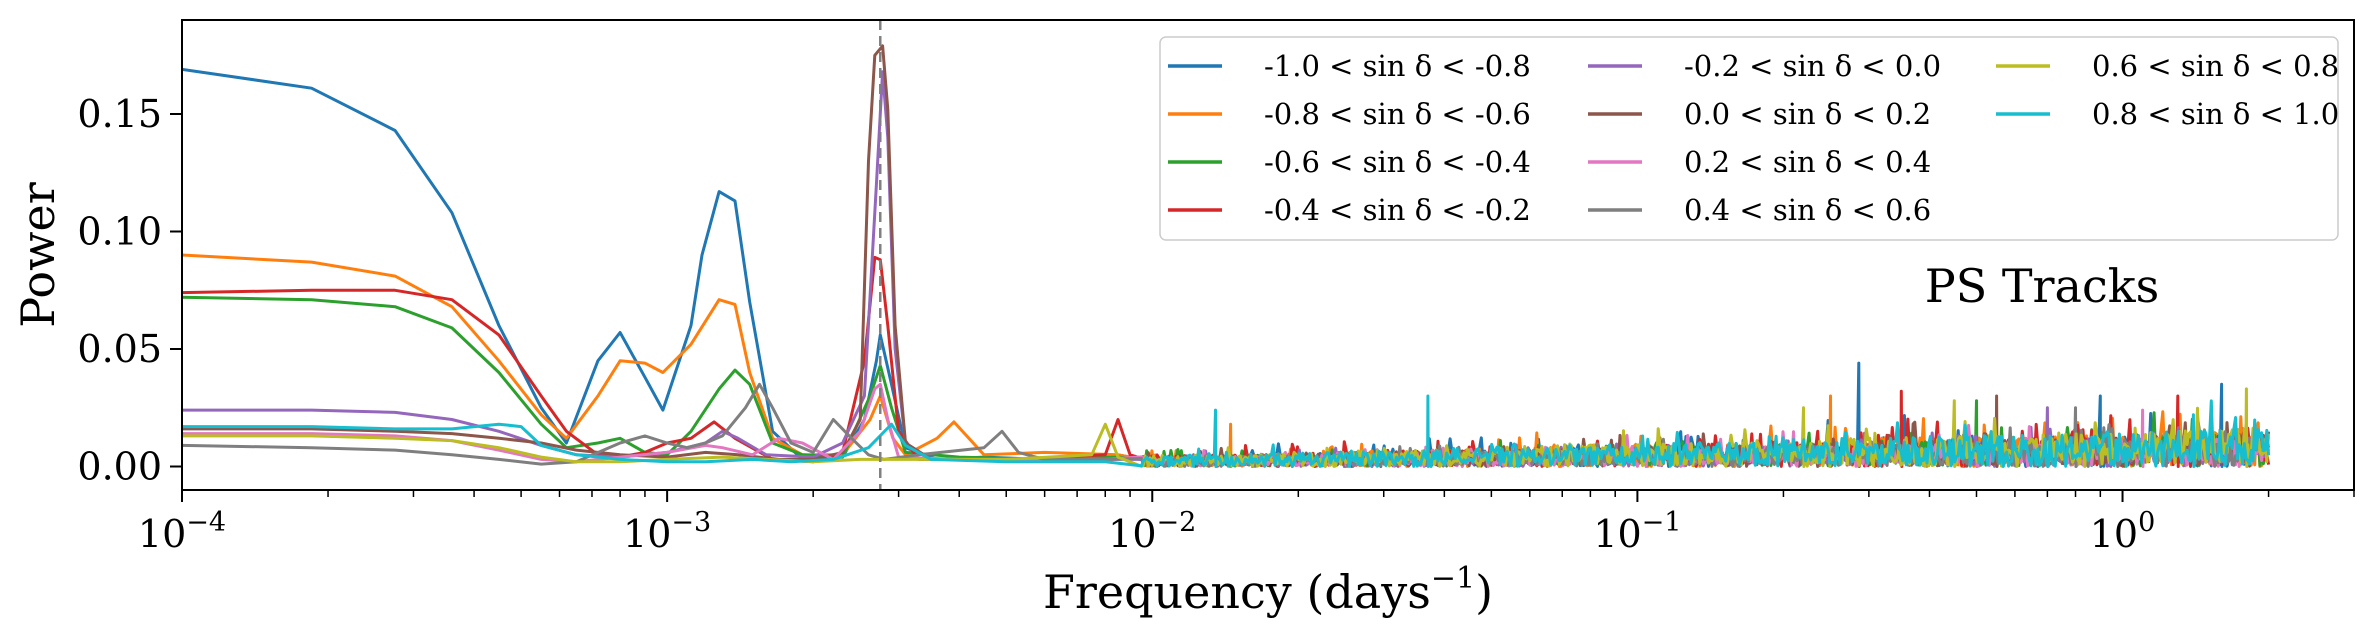 The image size is (2371, 641). I want to click on legend-label-9: 0.6 < sin δ < 0.8, so click(2215, 66).